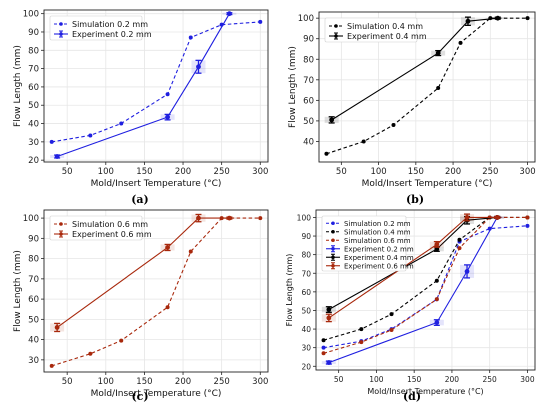 The height and width of the screenshot is (411, 550). What do you see at coordinates (140, 199) in the screenshot?
I see `panel-caption: (a)` at bounding box center [140, 199].